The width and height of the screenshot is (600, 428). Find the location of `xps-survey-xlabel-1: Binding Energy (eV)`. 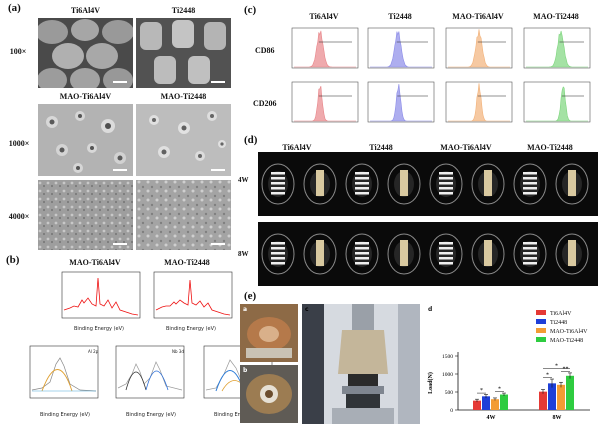

xps-survey-xlabel-1: Binding Energy (eV) is located at coordinates (99, 329).